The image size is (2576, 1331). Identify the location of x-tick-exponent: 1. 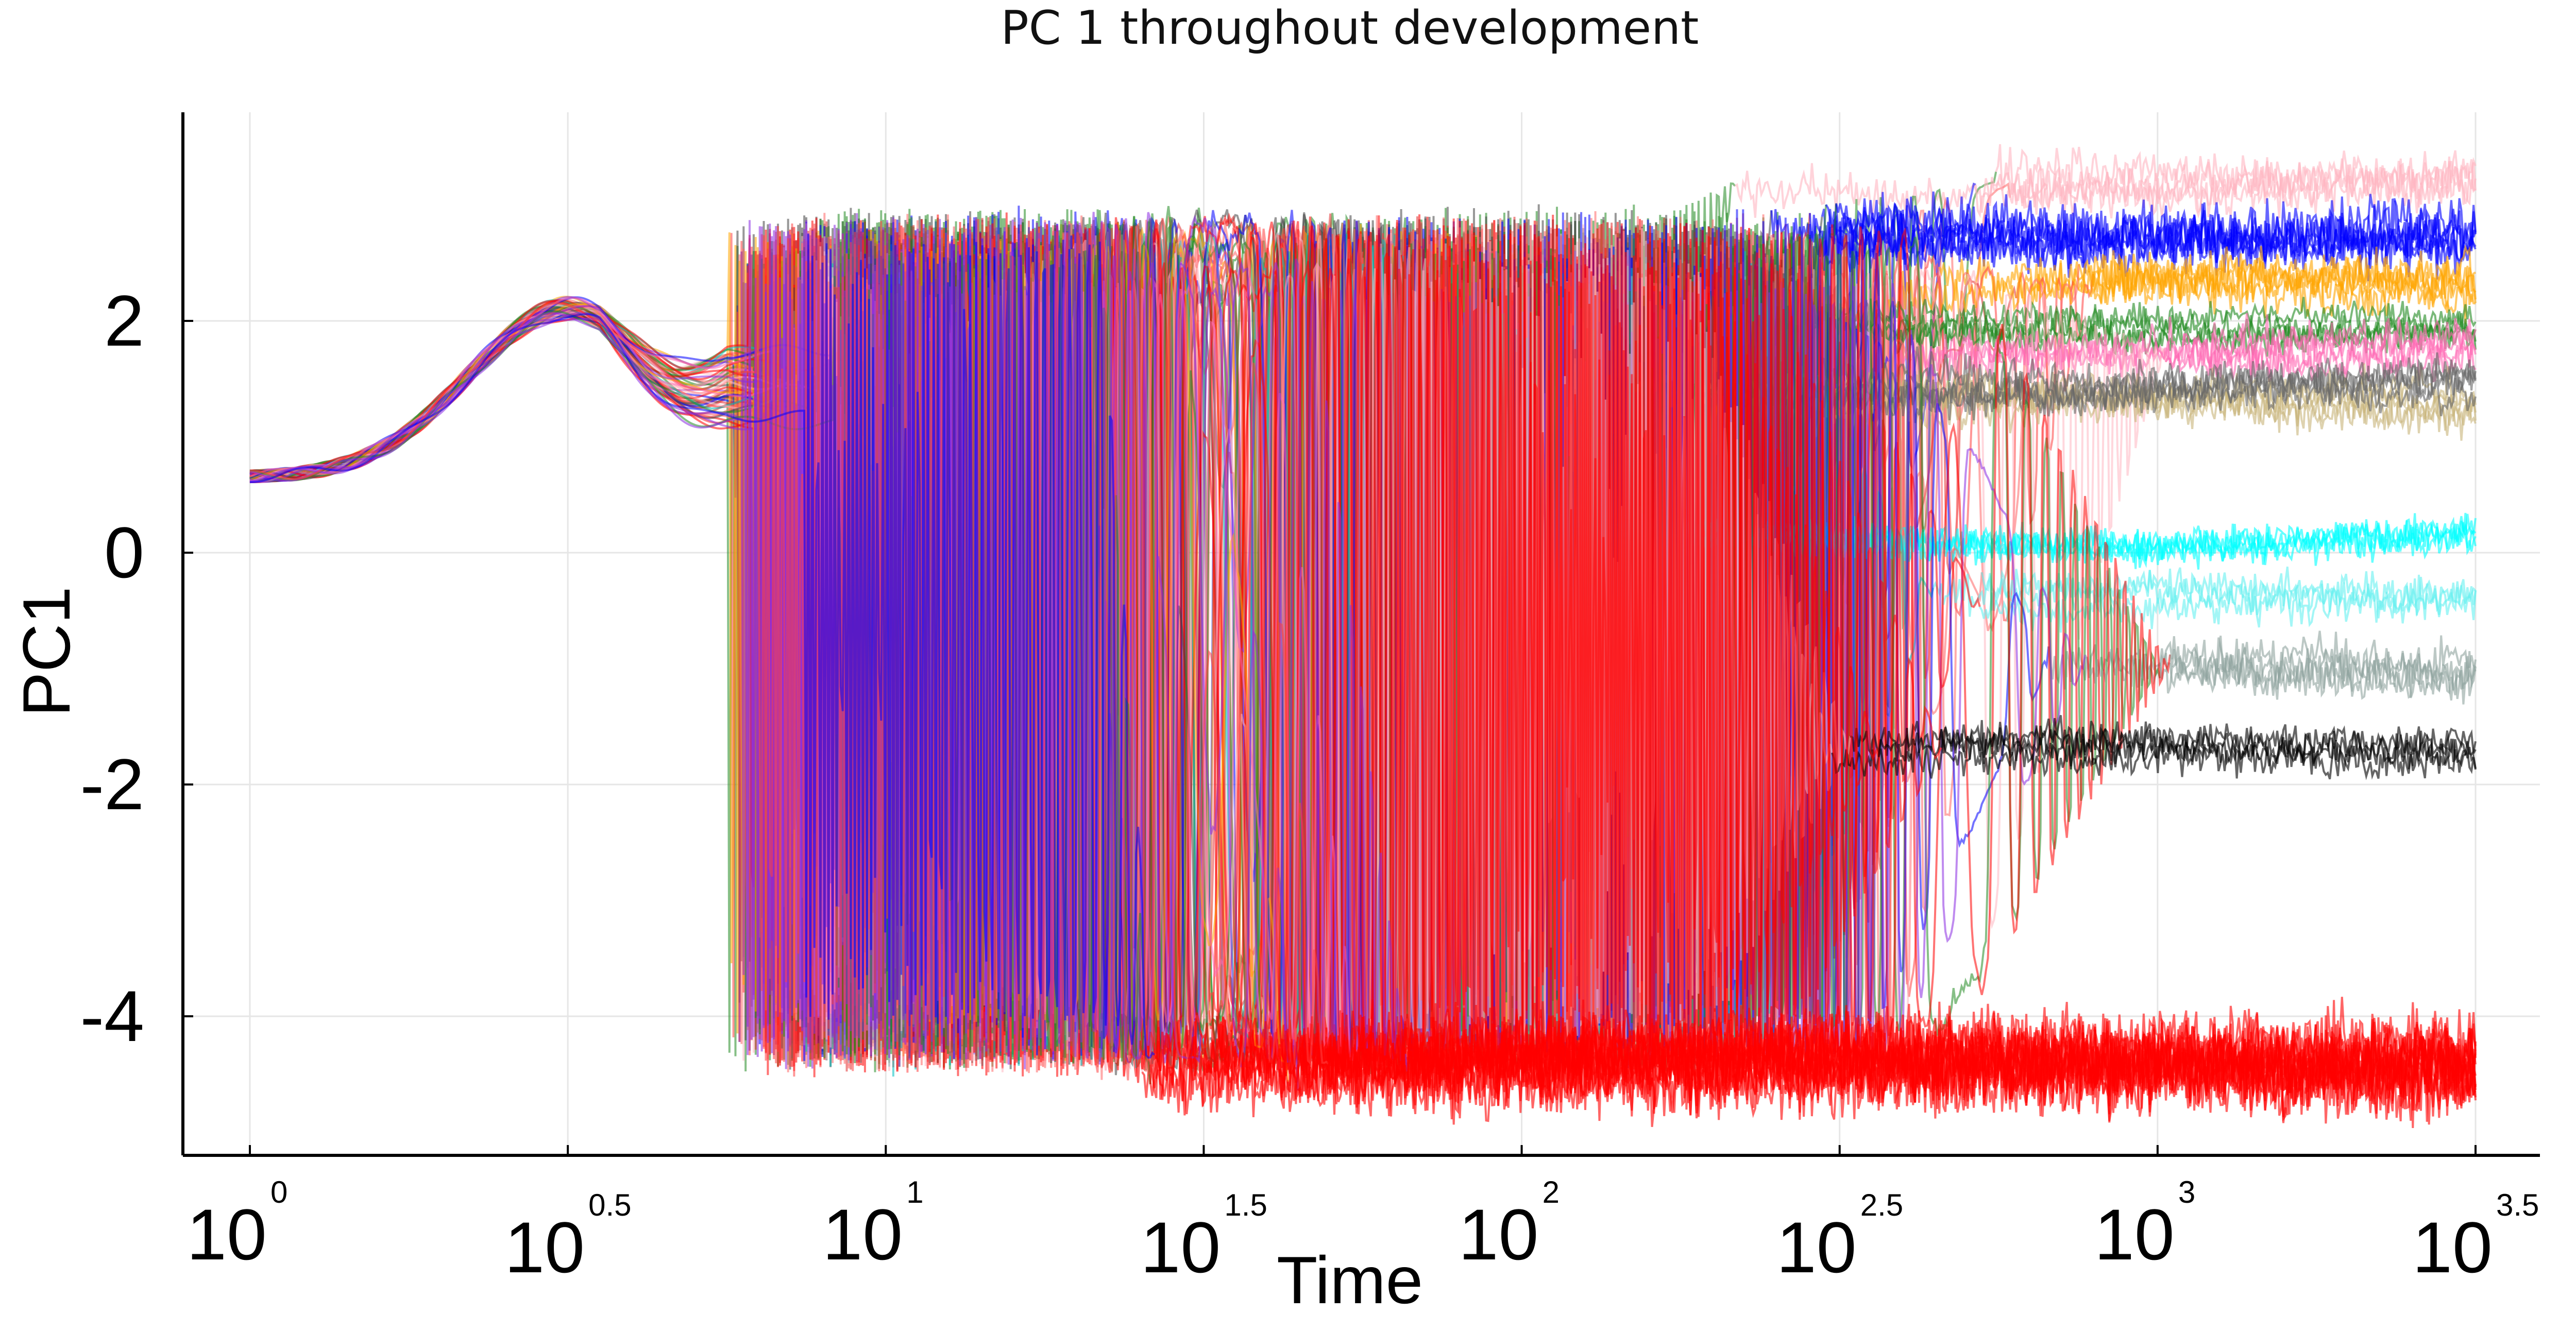
(914, 1192).